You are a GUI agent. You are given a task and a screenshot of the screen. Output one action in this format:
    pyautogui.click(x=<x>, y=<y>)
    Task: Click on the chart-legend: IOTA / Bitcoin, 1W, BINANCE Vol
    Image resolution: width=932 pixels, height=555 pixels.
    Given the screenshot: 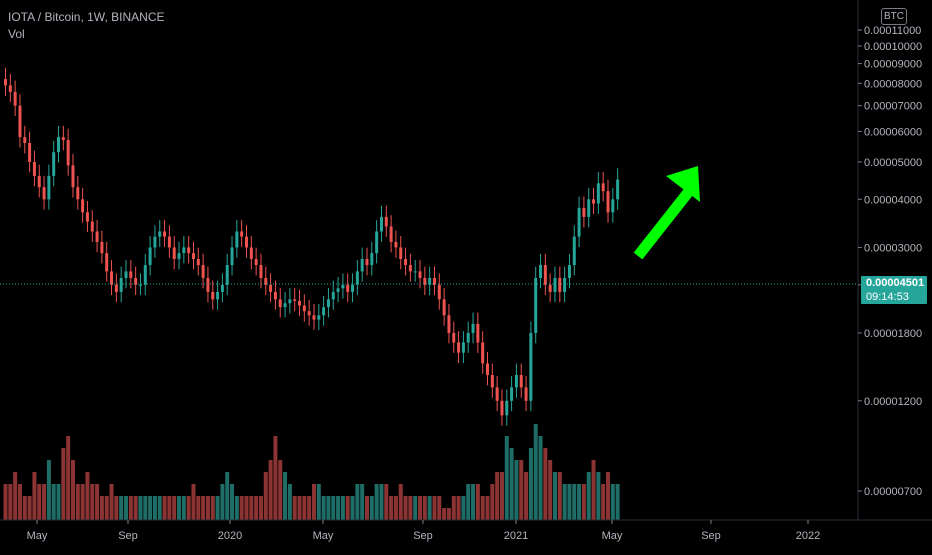 What is the action you would take?
    pyautogui.click(x=86, y=26)
    